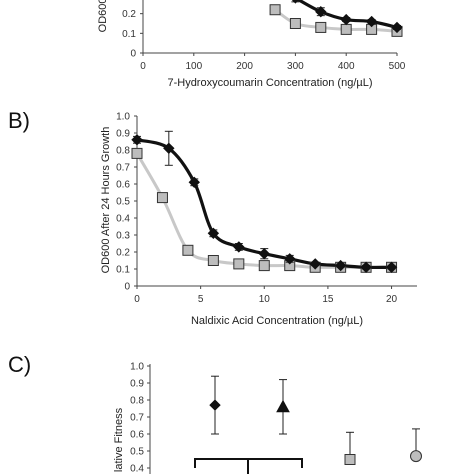  What do you see at coordinates (123, 202) in the screenshot?
I see `panel-b-y-tick-label: 0.5` at bounding box center [123, 202].